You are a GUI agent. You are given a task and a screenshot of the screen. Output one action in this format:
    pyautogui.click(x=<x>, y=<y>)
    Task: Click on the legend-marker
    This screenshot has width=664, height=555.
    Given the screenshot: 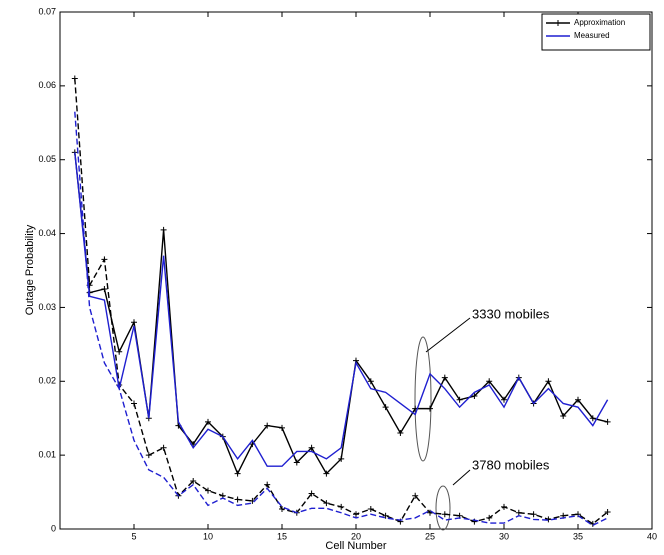 What is the action you would take?
    pyautogui.click(x=558, y=23)
    